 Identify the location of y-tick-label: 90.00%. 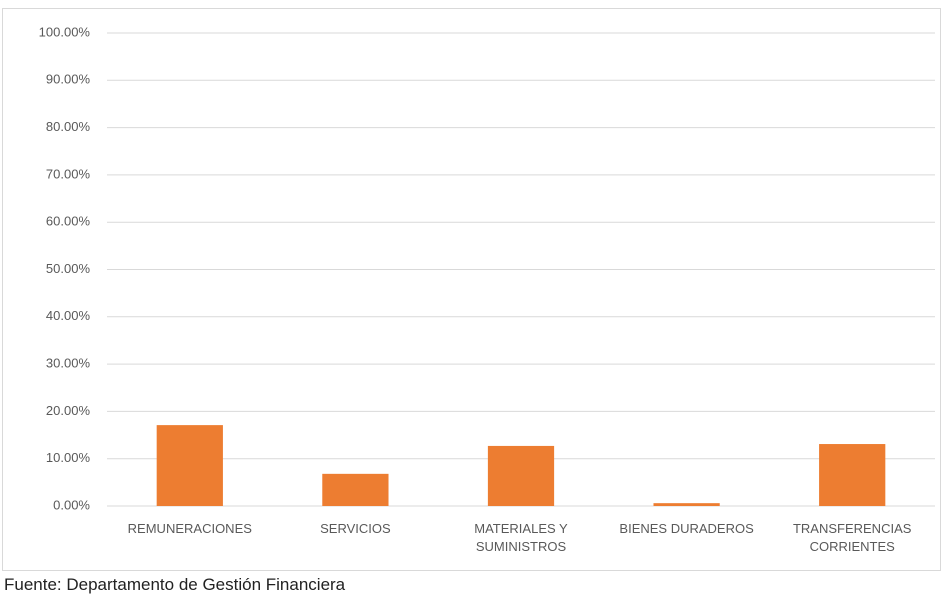
(68, 79).